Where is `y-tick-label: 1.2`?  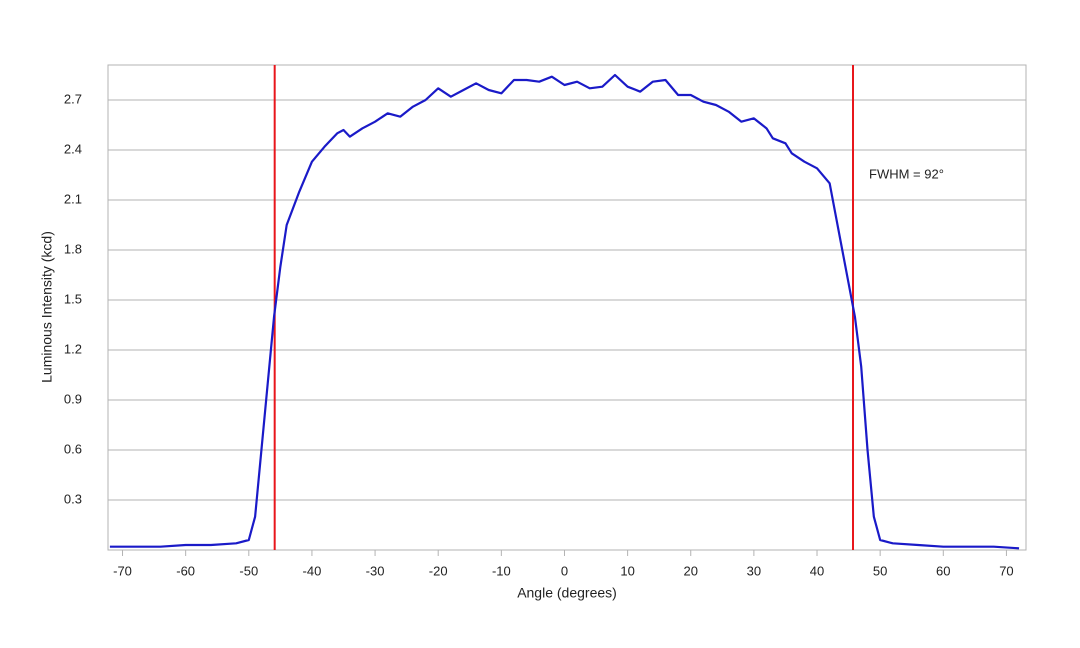 y-tick-label: 1.2 is located at coordinates (73, 348).